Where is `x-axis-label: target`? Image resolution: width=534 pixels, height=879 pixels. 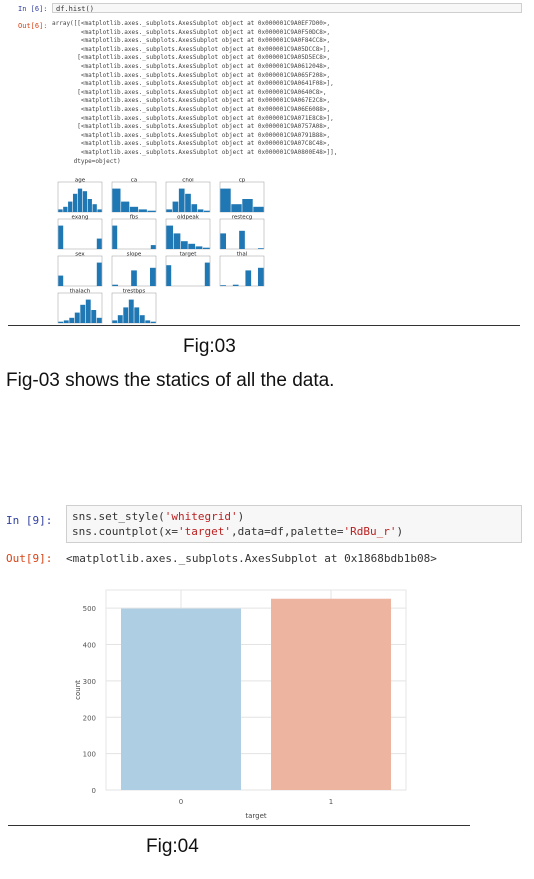 x-axis-label: target is located at coordinates (256, 816).